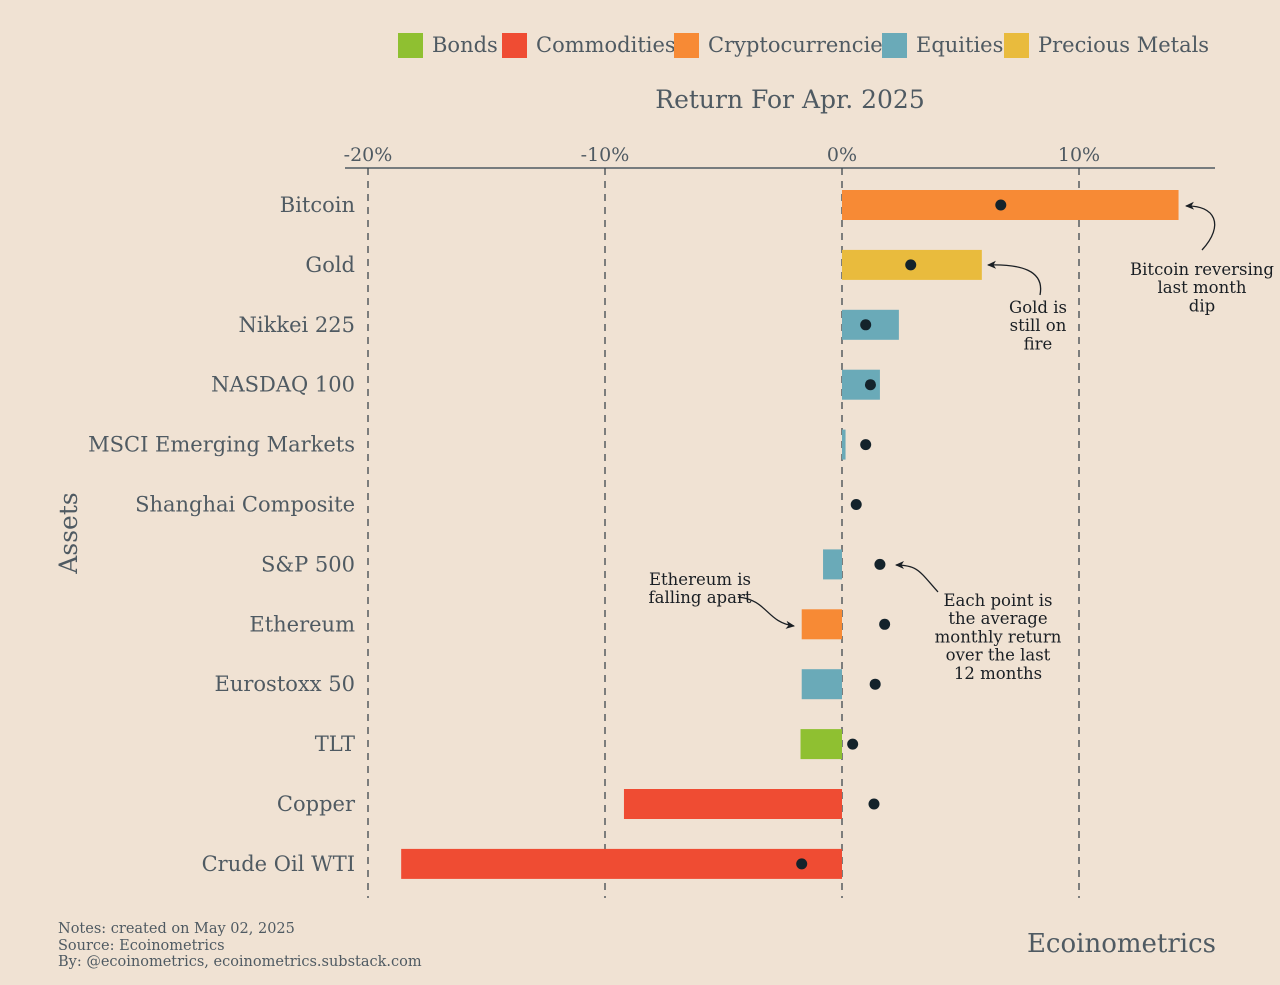 Image resolution: width=1280 pixels, height=985 pixels. What do you see at coordinates (221, 445) in the screenshot?
I see `category-label-msci-emerging-markets: MSCI Emerging Markets` at bounding box center [221, 445].